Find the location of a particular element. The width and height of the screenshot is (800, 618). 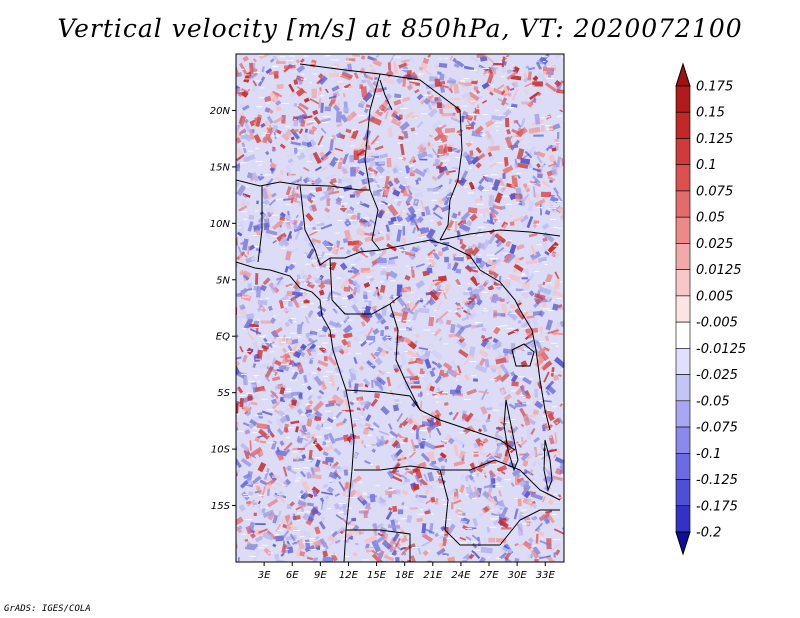

colorbar-label: -0.175 is located at coordinates (717, 506).